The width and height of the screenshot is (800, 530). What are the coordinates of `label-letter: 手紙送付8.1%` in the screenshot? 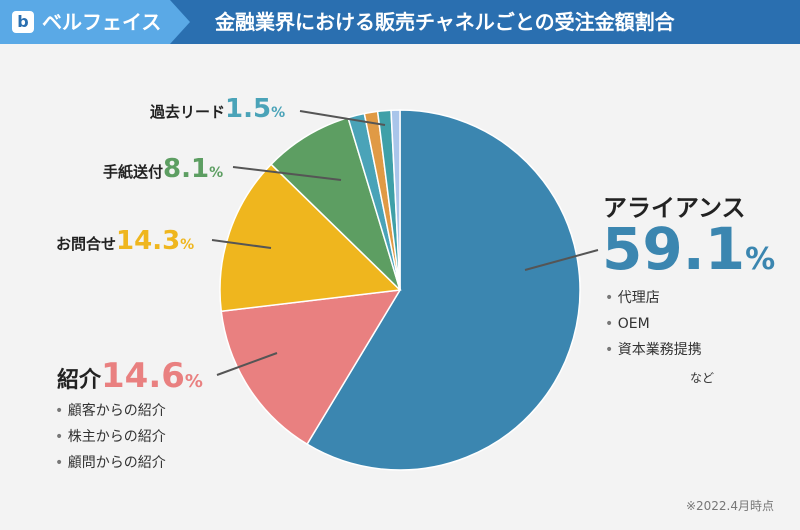 It's located at (163, 171).